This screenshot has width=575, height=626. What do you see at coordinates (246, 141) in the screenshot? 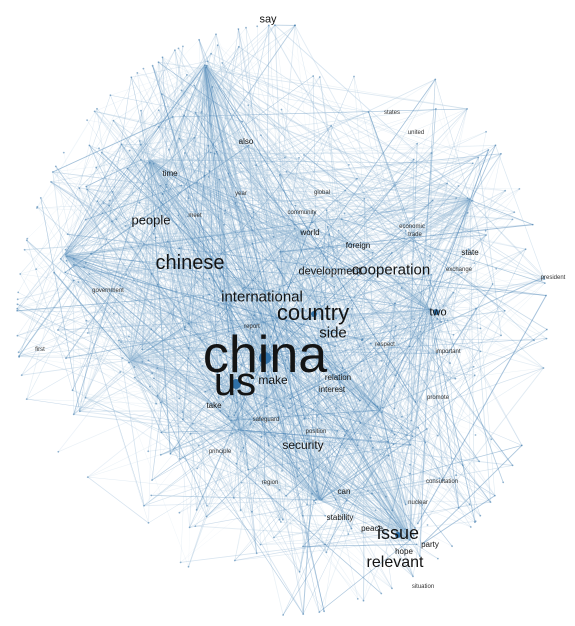
I see `word-also: also` at bounding box center [246, 141].